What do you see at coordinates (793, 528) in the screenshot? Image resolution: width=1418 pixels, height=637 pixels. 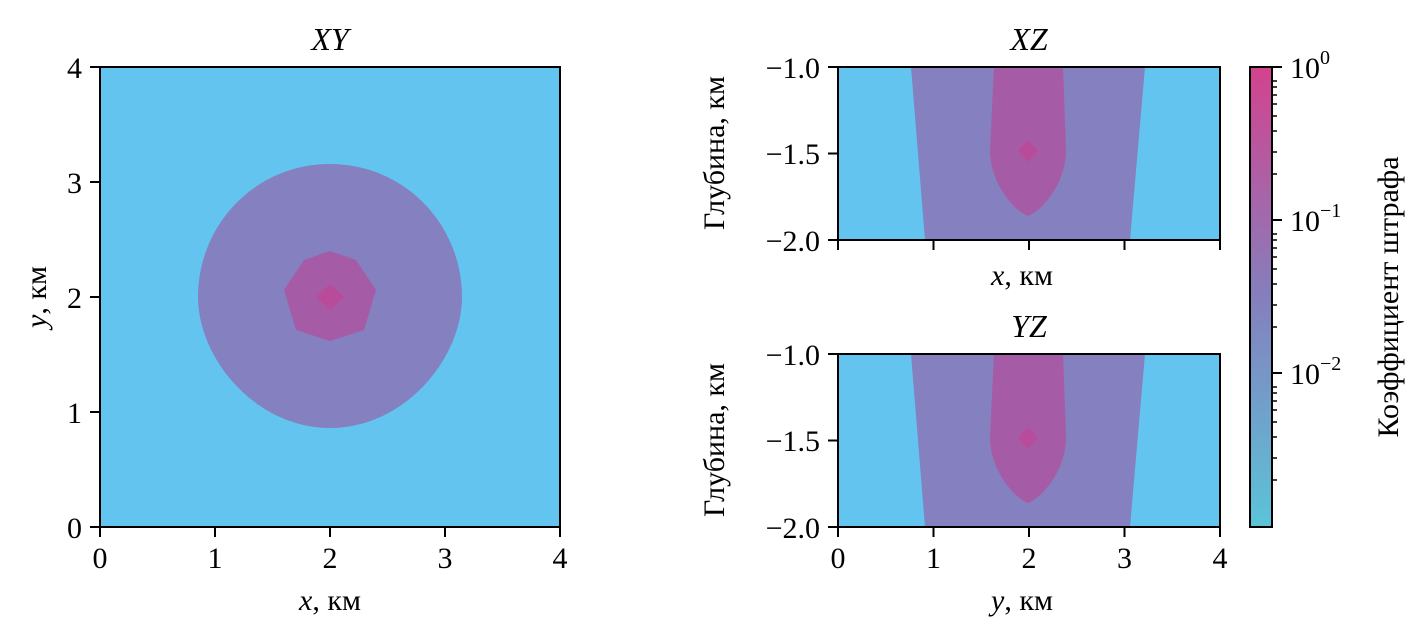 I see `yz-ytick-label: −2.0` at bounding box center [793, 528].